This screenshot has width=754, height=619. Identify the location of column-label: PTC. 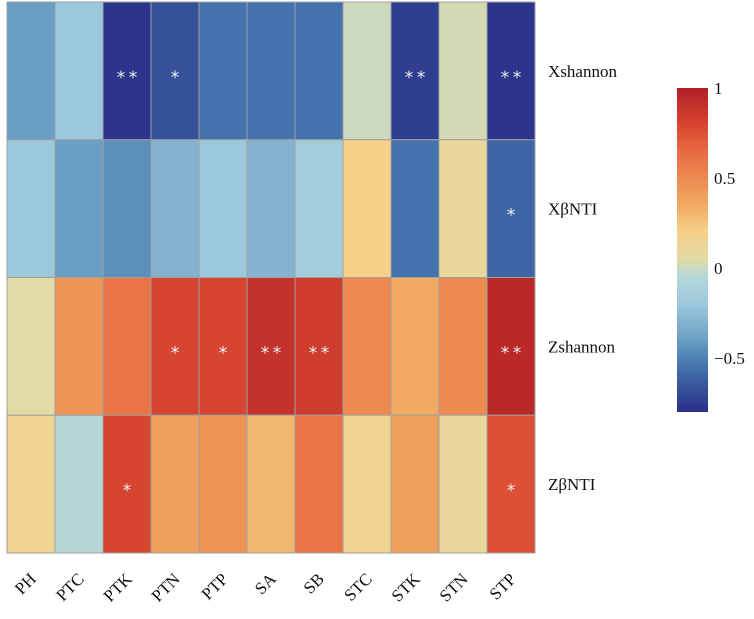
(69, 586).